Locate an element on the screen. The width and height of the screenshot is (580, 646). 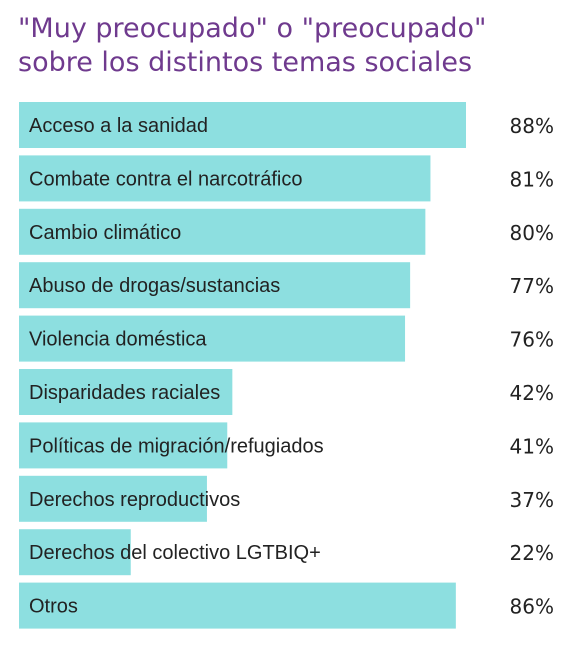
category-label-1: Acceso a la sanidad is located at coordinates (118, 126).